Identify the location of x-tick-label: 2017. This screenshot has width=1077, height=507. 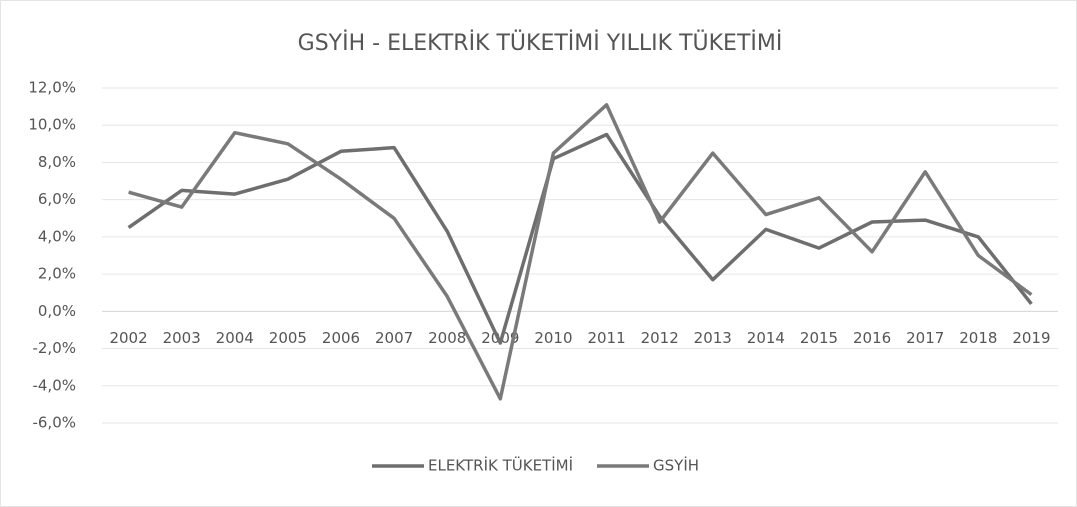
(925, 338).